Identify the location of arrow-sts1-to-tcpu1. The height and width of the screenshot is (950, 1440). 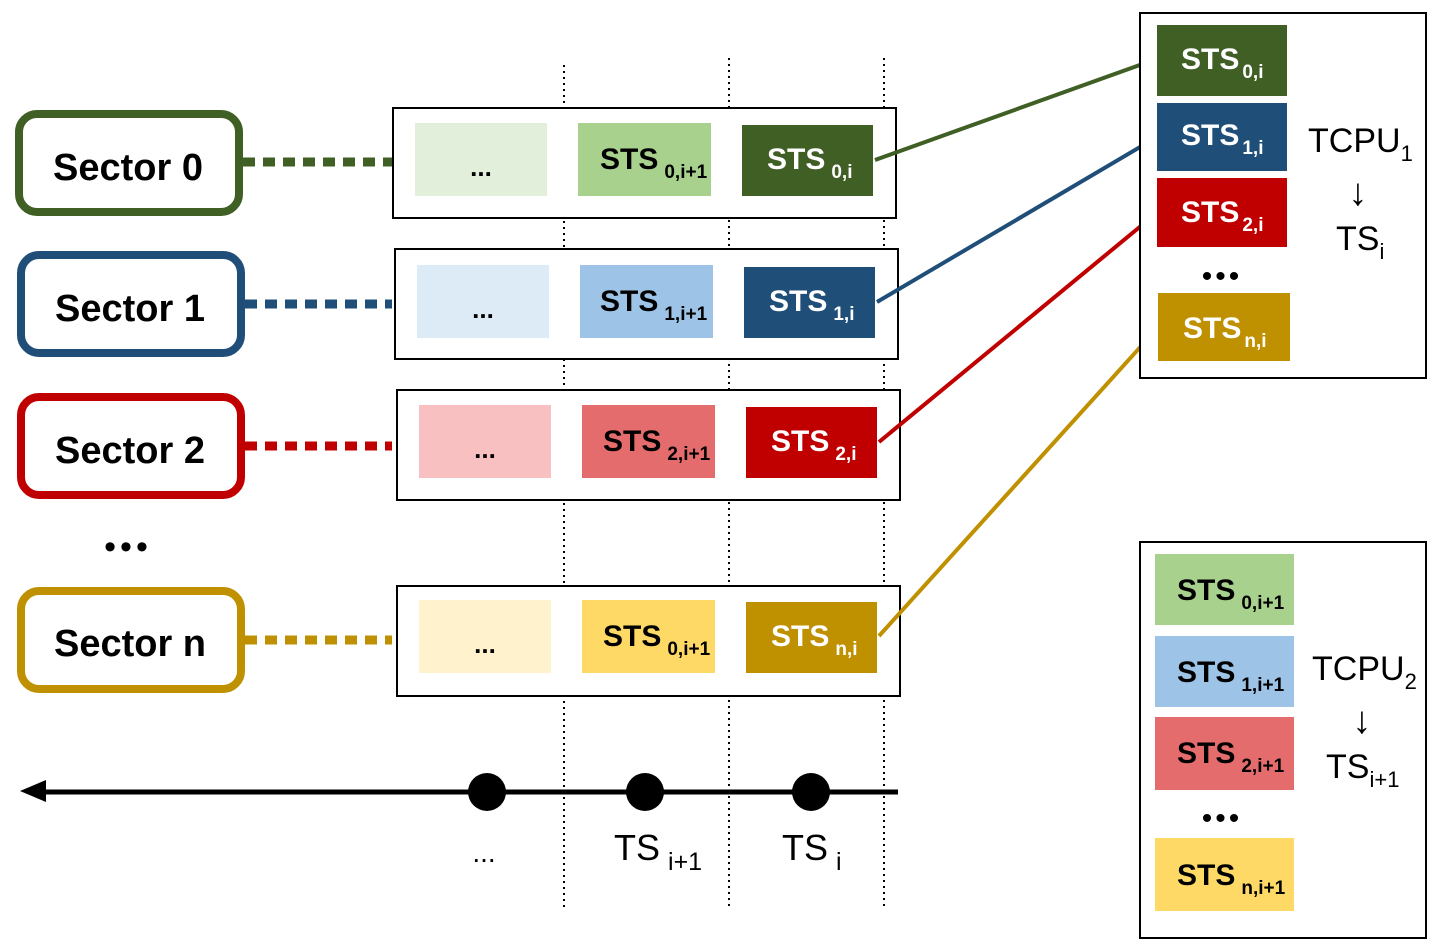
(1014, 221).